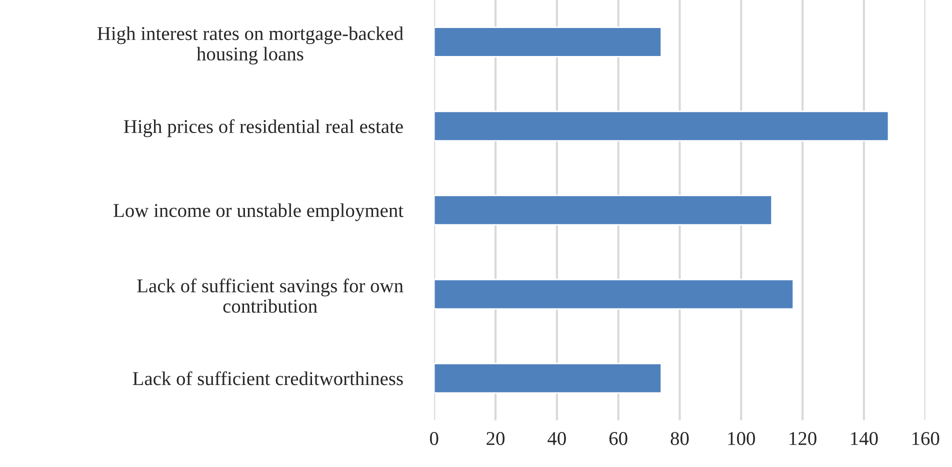  Describe the element at coordinates (267, 378) in the screenshot. I see `y-tick-label: Lack of sufficient creditworthiness` at that location.